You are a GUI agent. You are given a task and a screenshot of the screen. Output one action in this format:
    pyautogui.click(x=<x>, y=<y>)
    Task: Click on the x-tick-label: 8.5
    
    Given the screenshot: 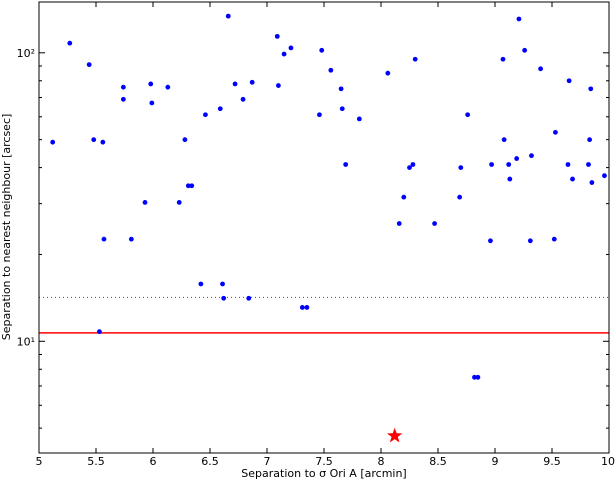 What is the action you would take?
    pyautogui.click(x=438, y=461)
    